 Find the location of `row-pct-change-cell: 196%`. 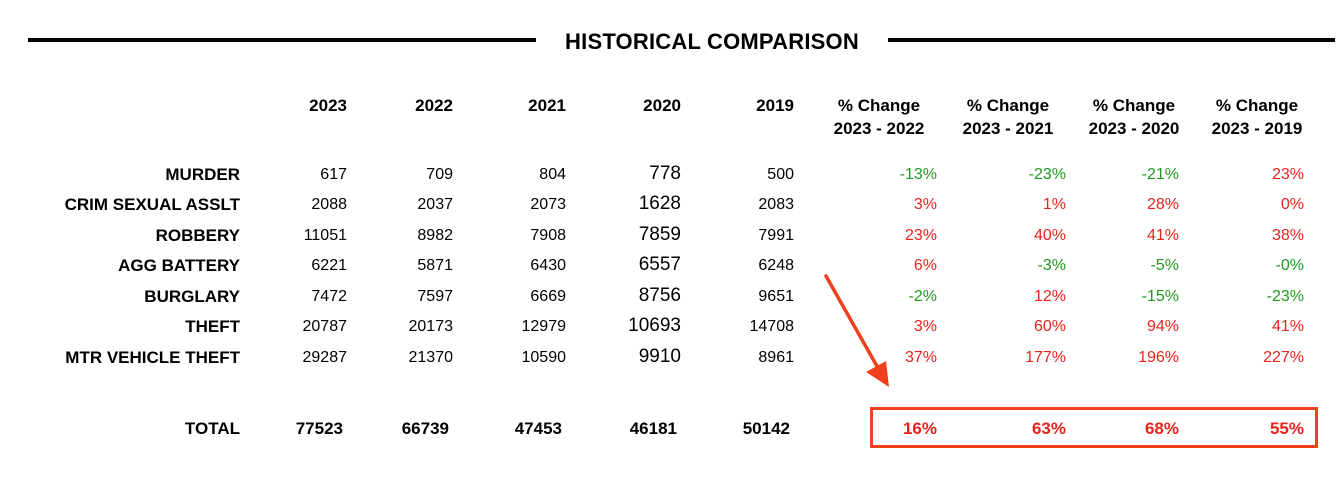

row-pct-change-cell: 196% is located at coordinates (1158, 357).